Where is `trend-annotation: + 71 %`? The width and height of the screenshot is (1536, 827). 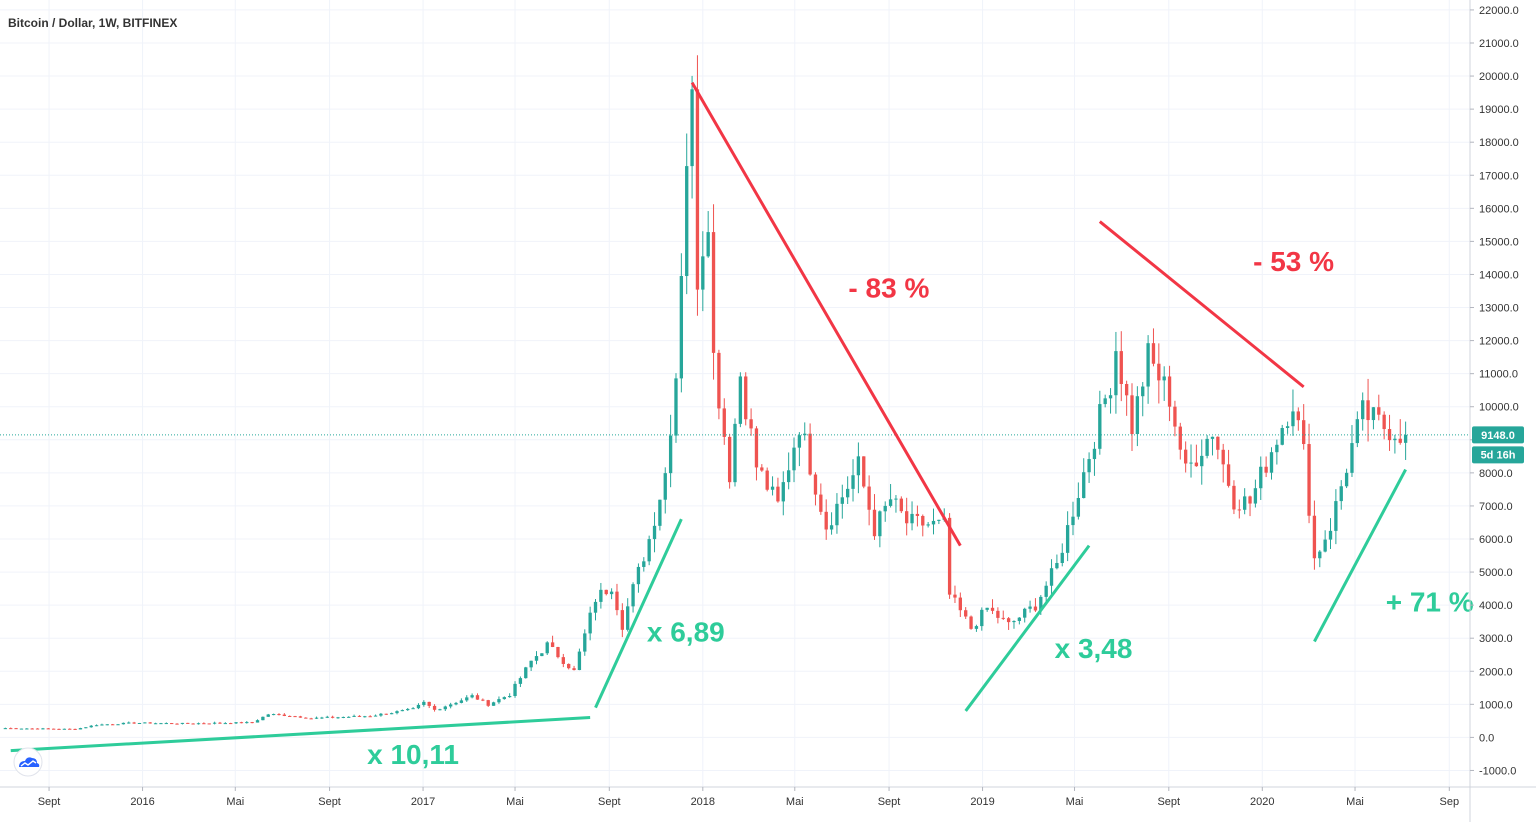 trend-annotation: + 71 % is located at coordinates (1393, 555).